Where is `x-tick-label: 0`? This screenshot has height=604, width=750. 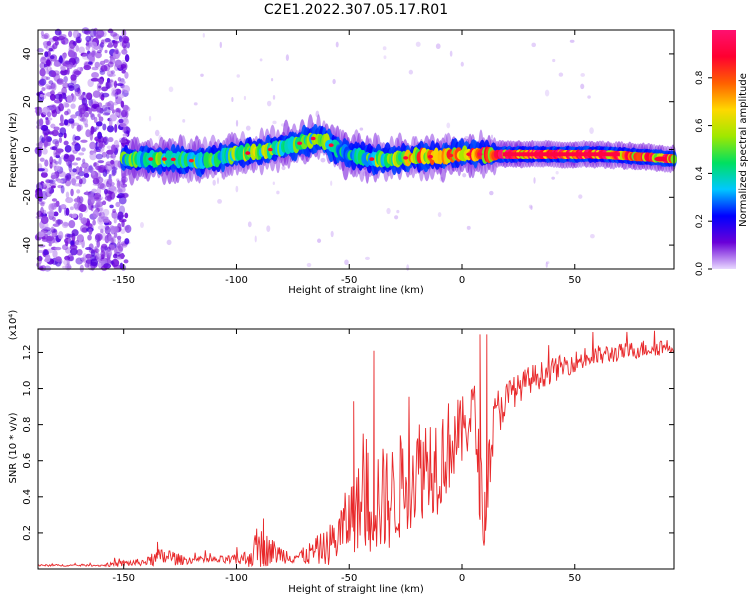
x-tick-label: 0 is located at coordinates (462, 578).